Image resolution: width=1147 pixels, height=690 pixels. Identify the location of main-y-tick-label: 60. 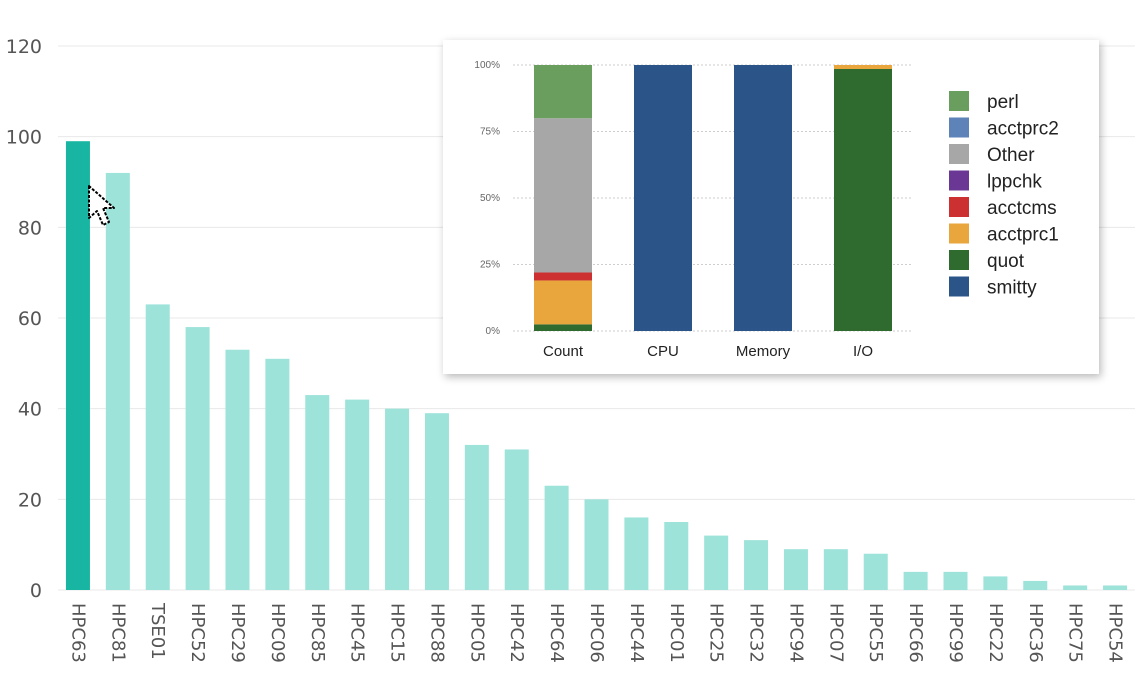
(30, 319).